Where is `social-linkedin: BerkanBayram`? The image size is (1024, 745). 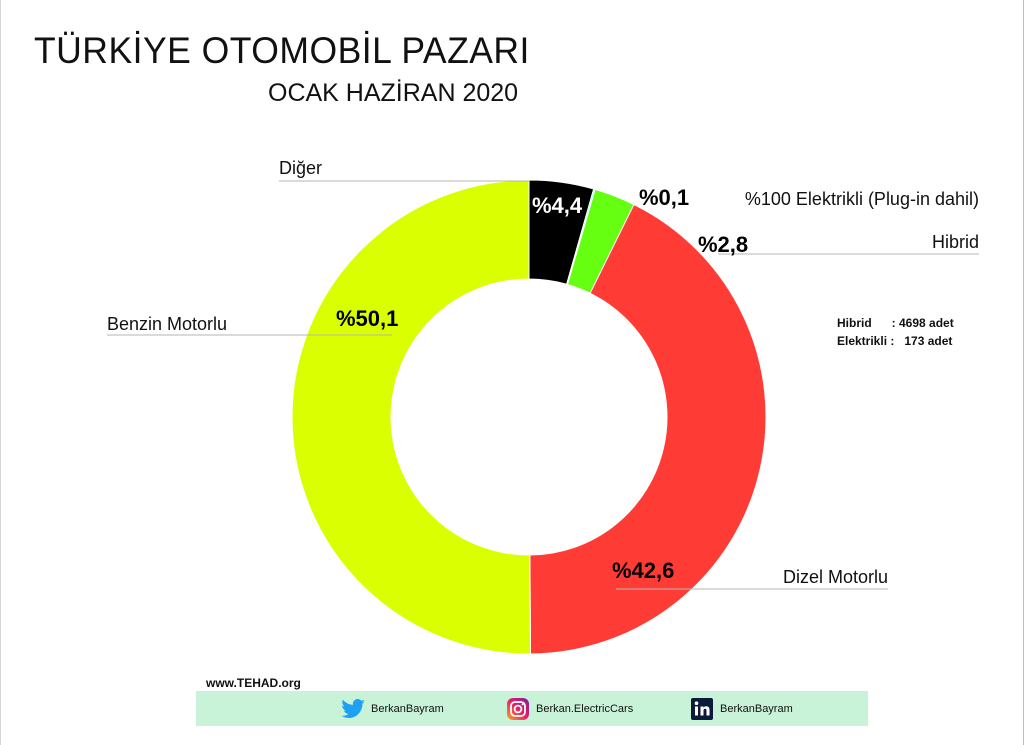
social-linkedin: BerkanBayram is located at coordinates (741, 709).